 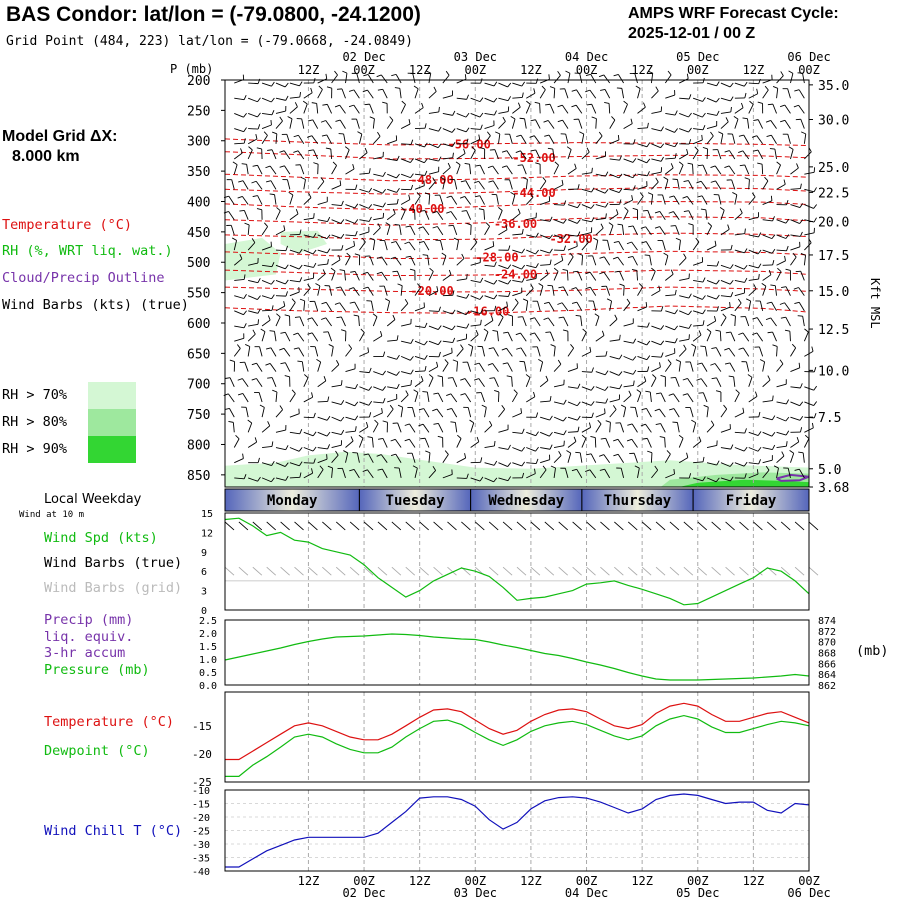 What do you see at coordinates (517, 221) in the screenshot?
I see `isotherm-line` at bounding box center [517, 221].